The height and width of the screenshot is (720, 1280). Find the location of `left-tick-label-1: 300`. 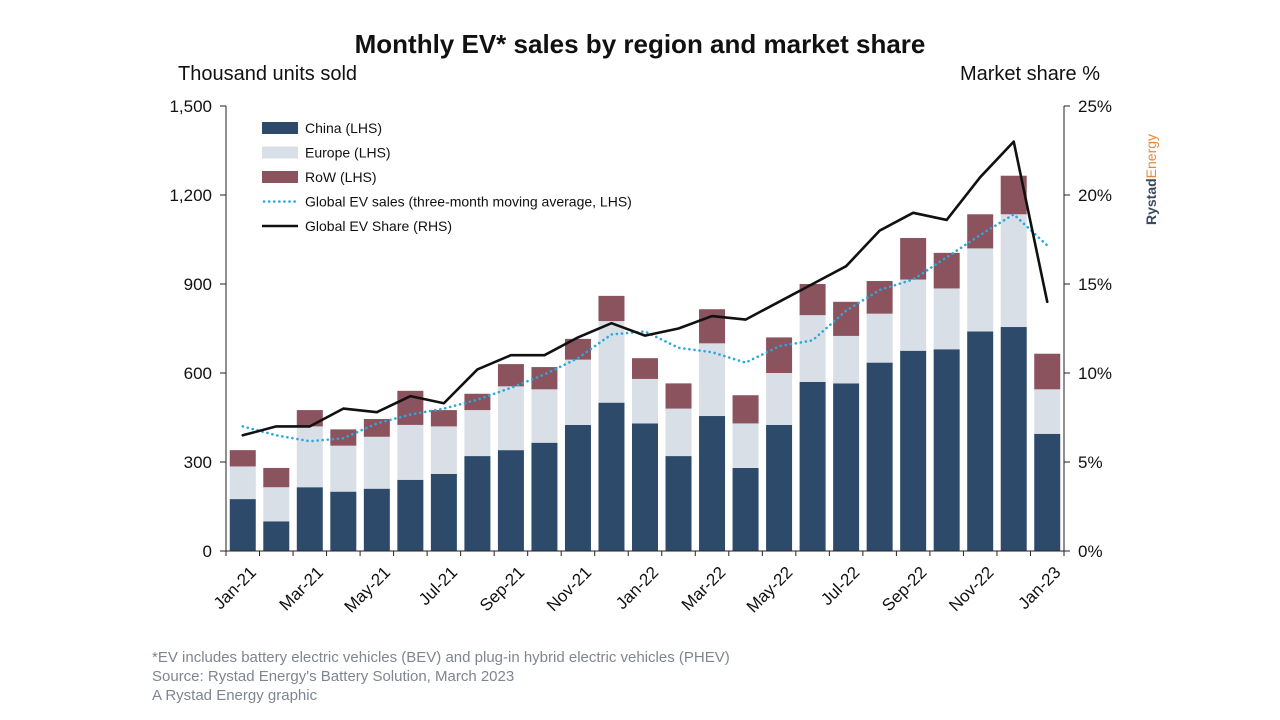

left-tick-label-1: 300 is located at coordinates (198, 462).